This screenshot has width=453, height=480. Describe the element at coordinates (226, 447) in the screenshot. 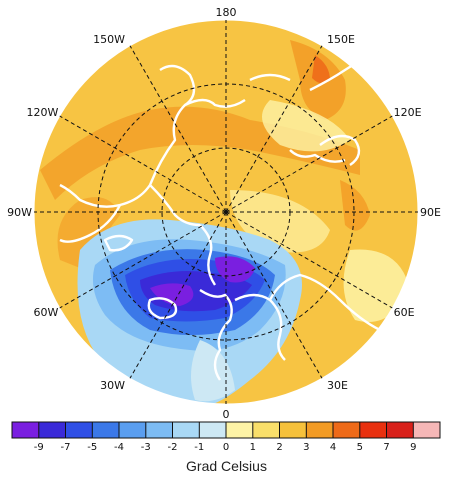

I see `colorbar-tick-label: 0` at that location.